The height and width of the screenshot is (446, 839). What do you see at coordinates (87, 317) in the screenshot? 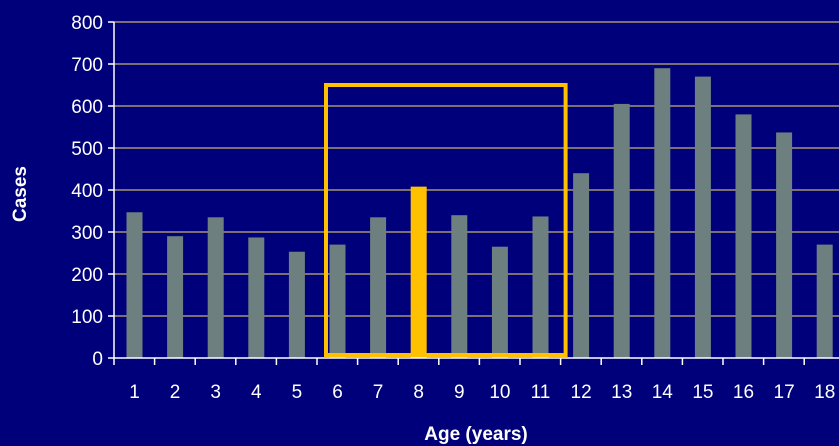
I see `y-tick-label: 100` at bounding box center [87, 317].